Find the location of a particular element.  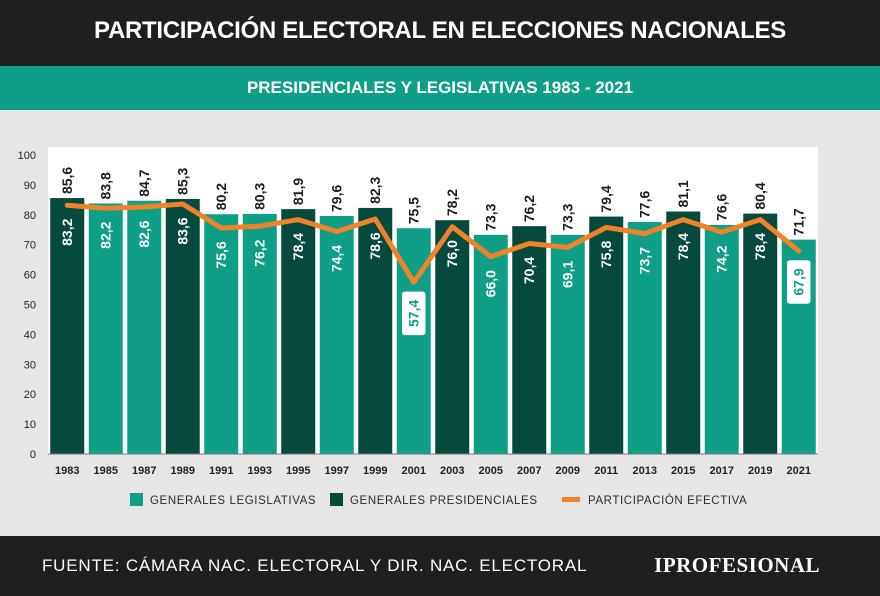

line-value-label: 83,6 is located at coordinates (183, 230).